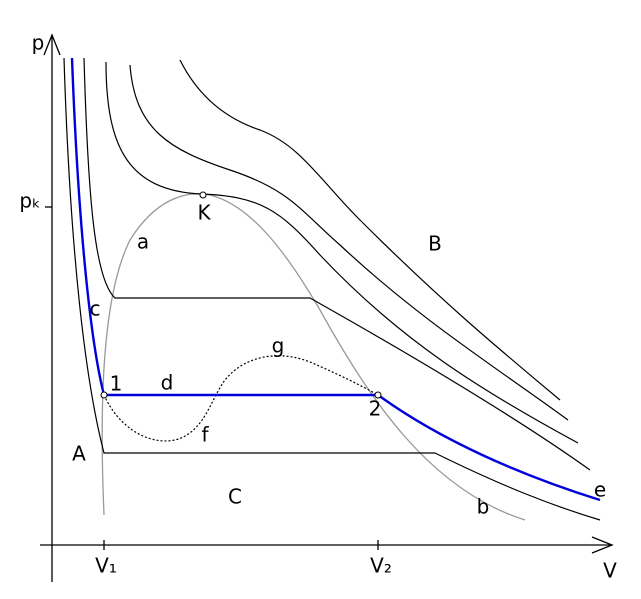  Describe the element at coordinates (204, 213) in the screenshot. I see `point-label: K` at that location.